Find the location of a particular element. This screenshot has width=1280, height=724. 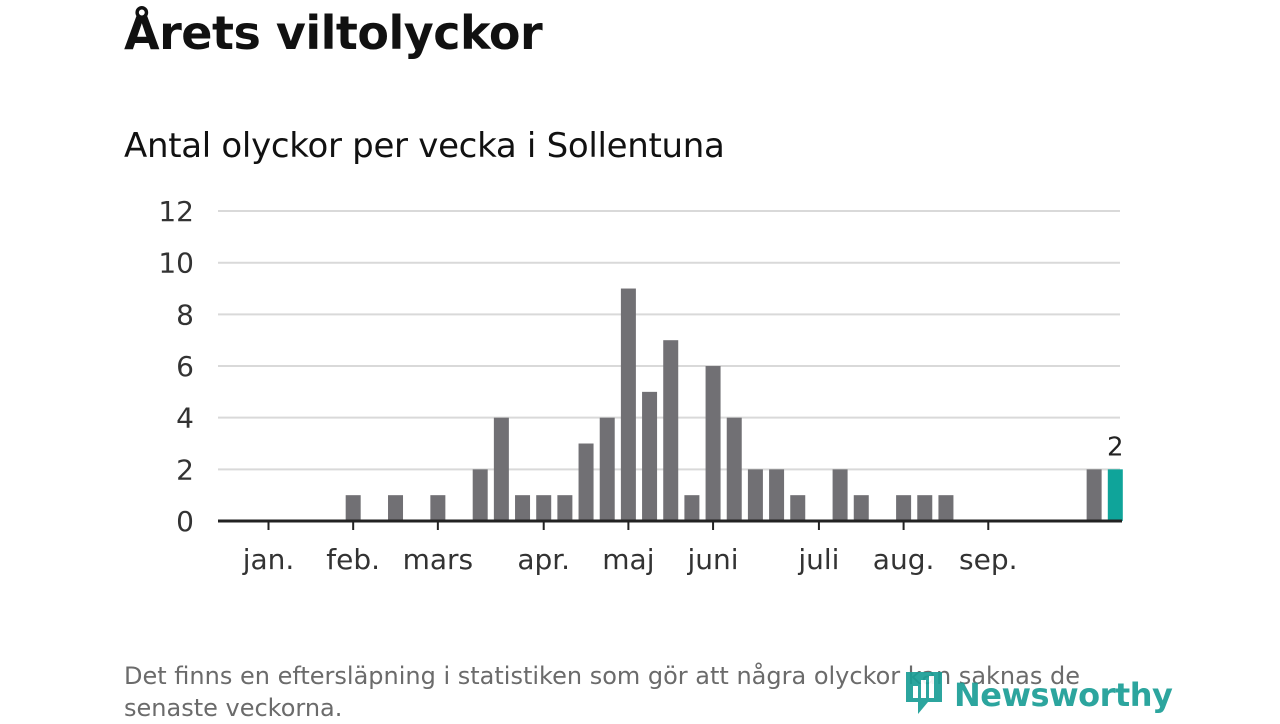

brand-logo: Newsworthy is located at coordinates (1037, 695).